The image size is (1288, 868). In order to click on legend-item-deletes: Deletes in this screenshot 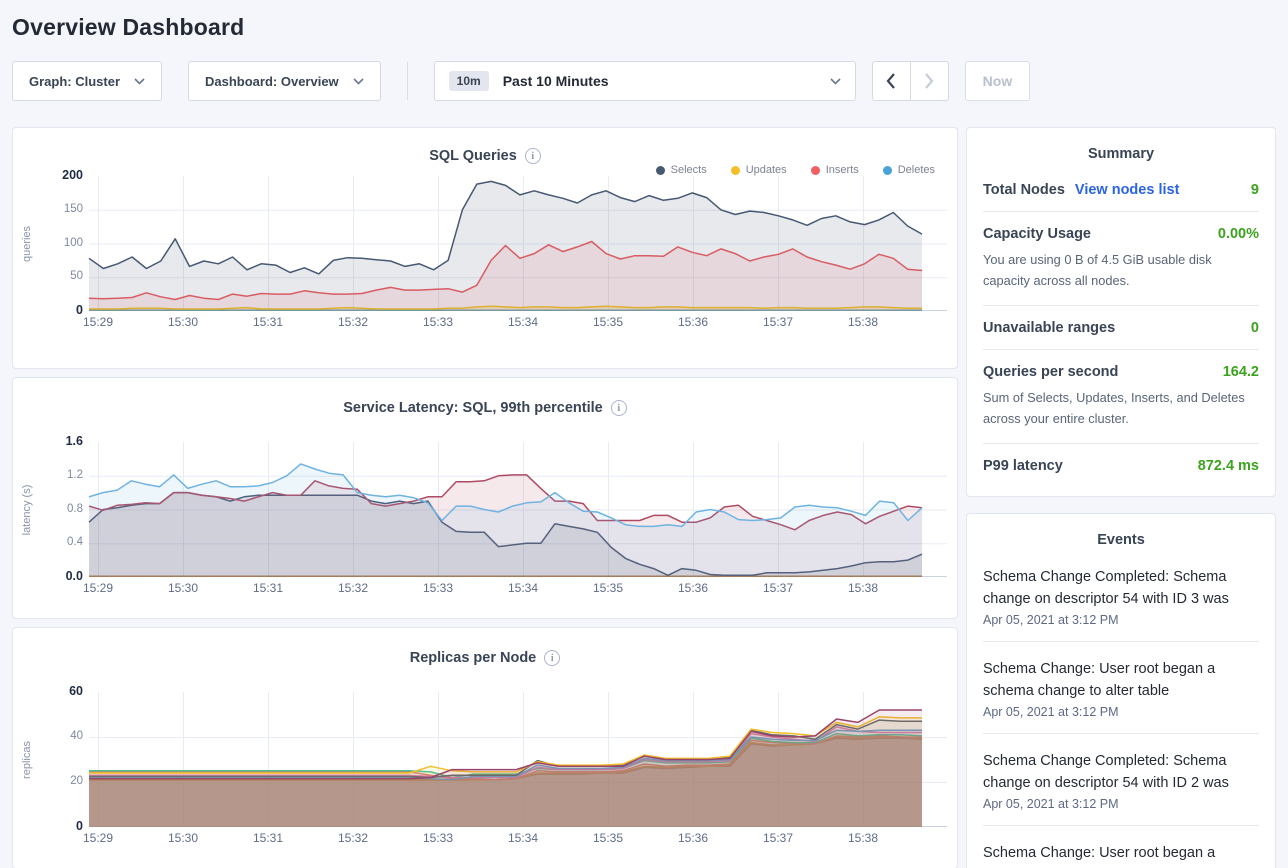, I will do `click(908, 170)`.